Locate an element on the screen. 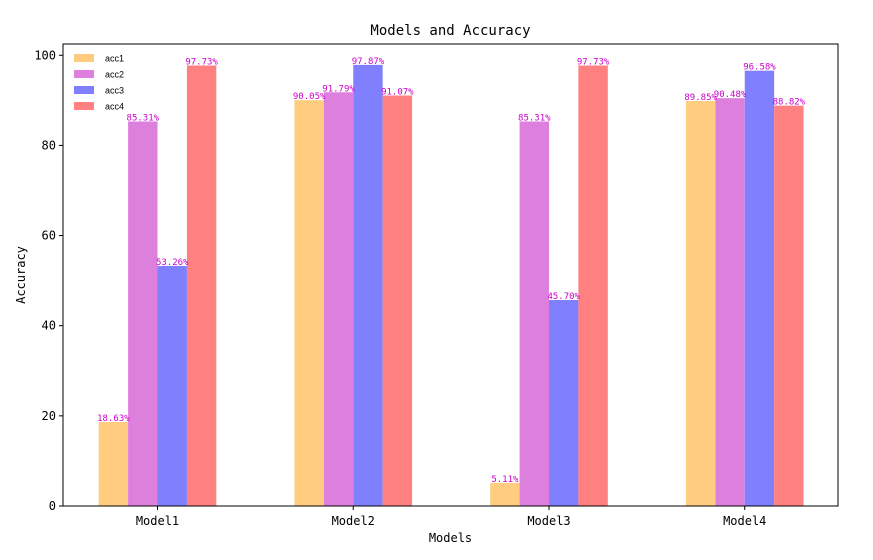  bar-acc3-model3 is located at coordinates (564, 403).